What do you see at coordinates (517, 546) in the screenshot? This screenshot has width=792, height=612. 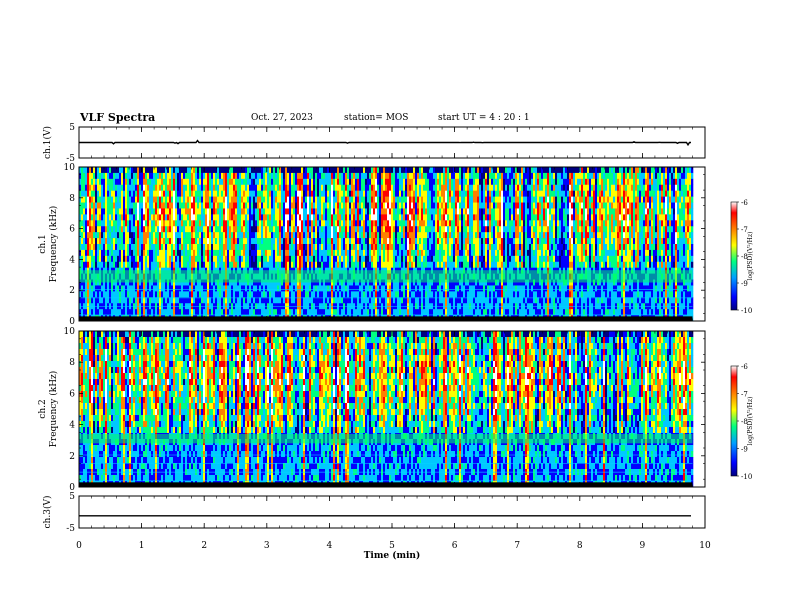 I see `x-tick-label: 7` at bounding box center [517, 546].